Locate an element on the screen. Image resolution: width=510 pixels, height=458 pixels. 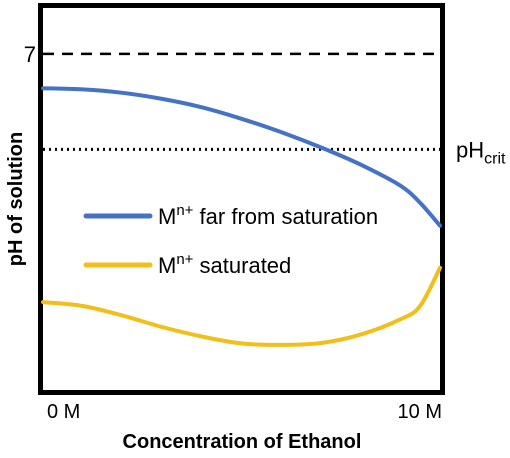
reference-label-1: 7 is located at coordinates (30, 54).